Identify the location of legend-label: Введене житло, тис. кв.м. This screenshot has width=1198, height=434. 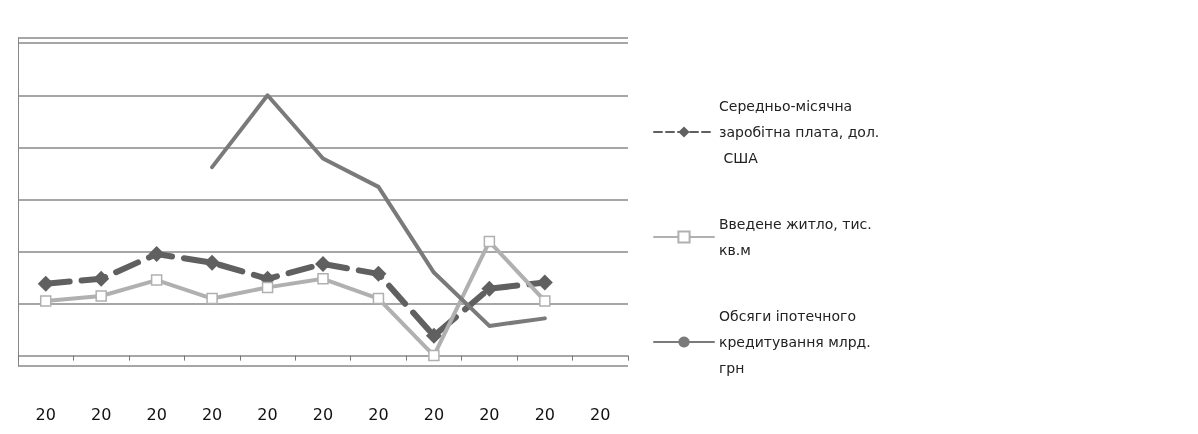
(798, 237).